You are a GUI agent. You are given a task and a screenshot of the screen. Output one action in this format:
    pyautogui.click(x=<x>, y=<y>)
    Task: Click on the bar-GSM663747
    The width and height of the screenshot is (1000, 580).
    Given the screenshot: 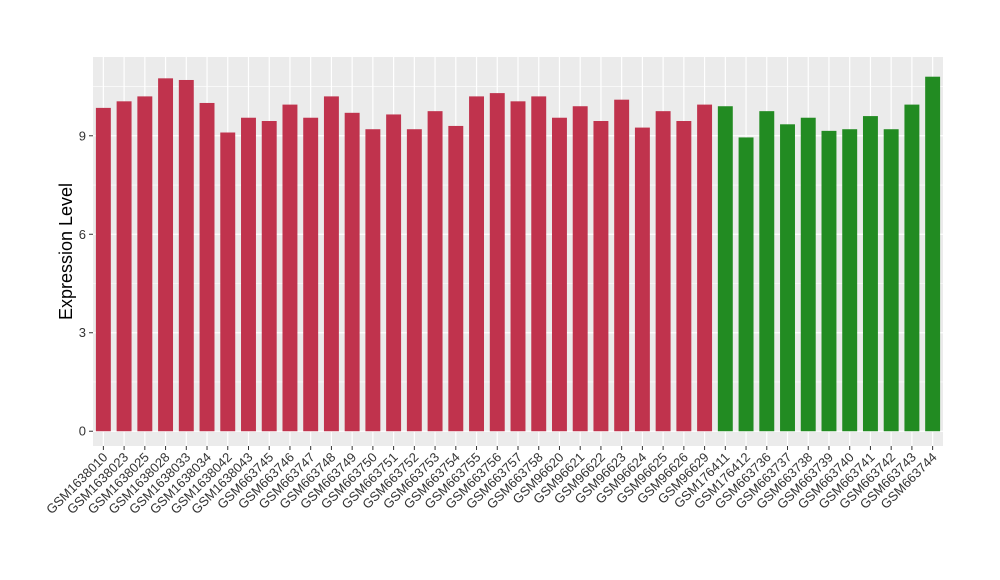 What is the action you would take?
    pyautogui.click(x=311, y=274)
    